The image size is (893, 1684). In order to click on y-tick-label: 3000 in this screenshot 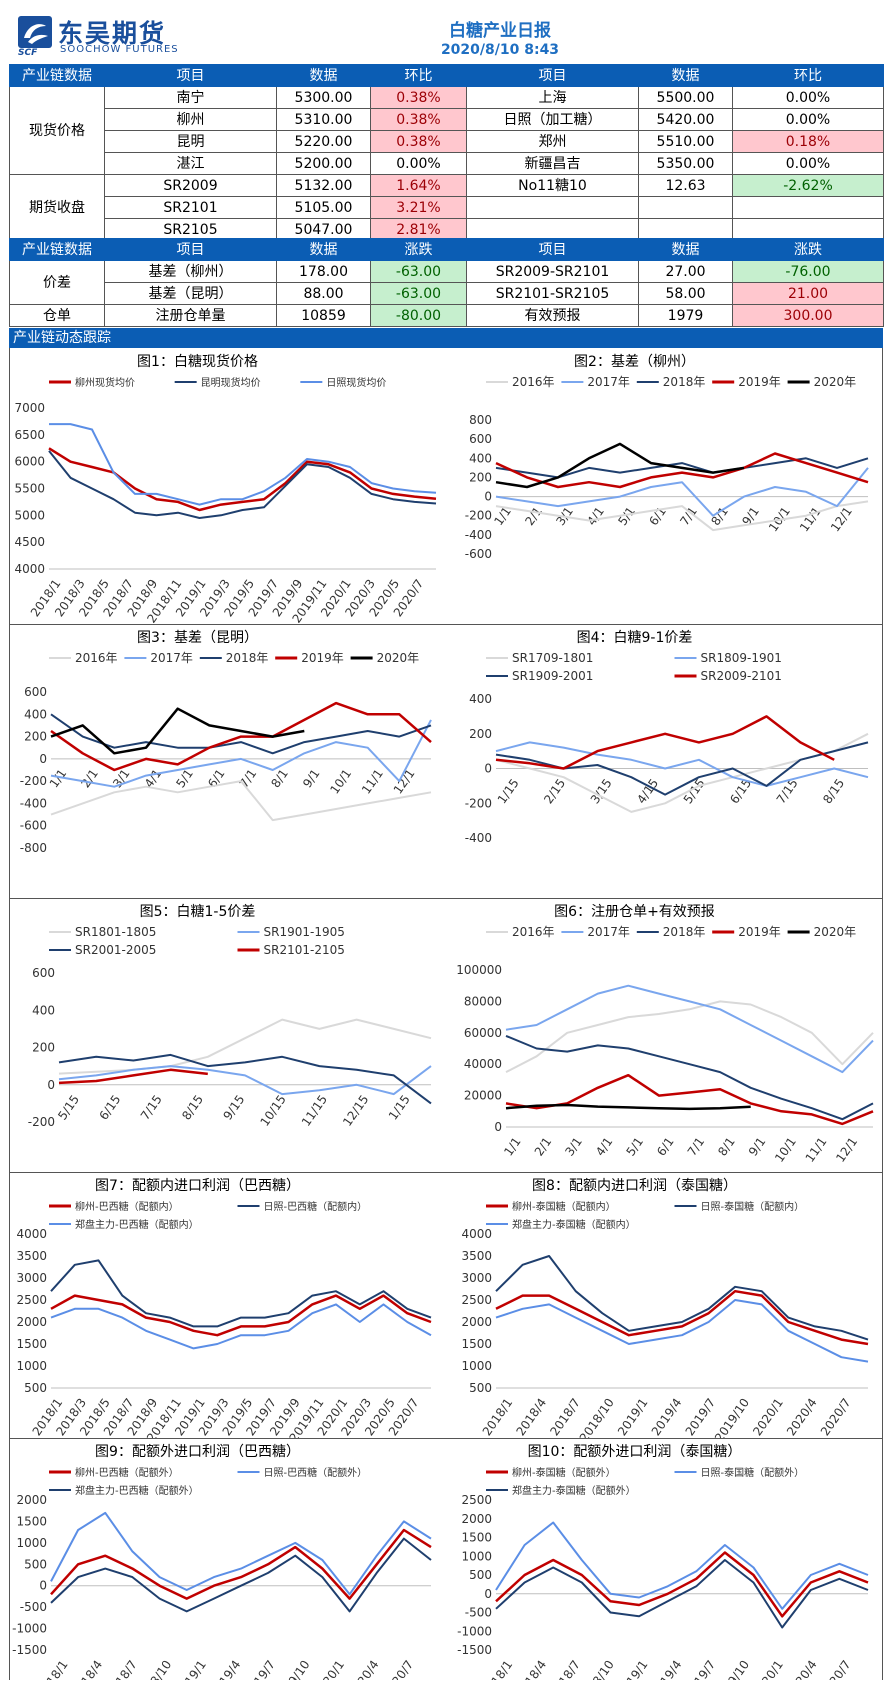, I will do `click(31, 1278)`.